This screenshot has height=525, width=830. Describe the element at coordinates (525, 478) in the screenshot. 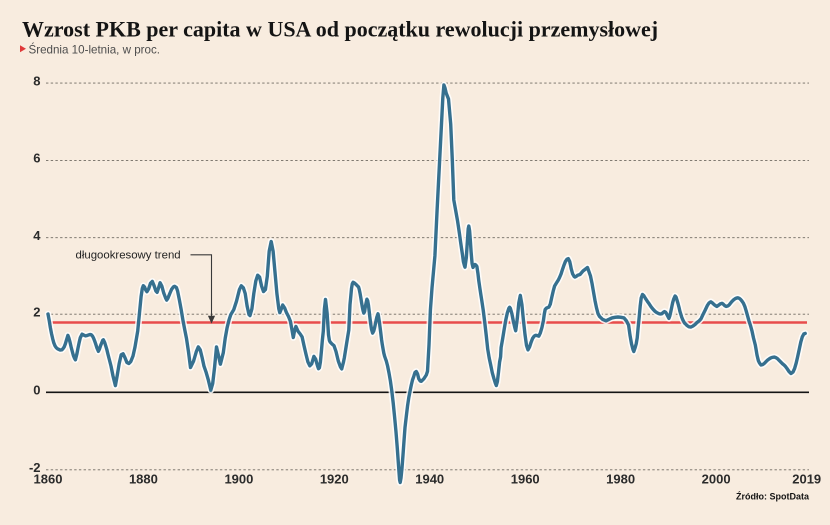

I see `svg-text: 1960` at that location.